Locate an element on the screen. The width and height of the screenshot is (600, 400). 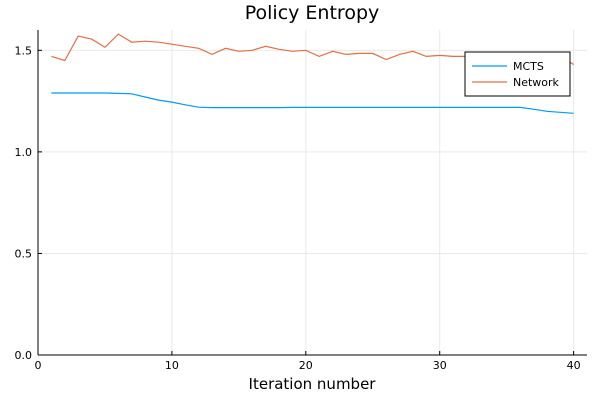
x-tick-label: 10 is located at coordinates (172, 365).